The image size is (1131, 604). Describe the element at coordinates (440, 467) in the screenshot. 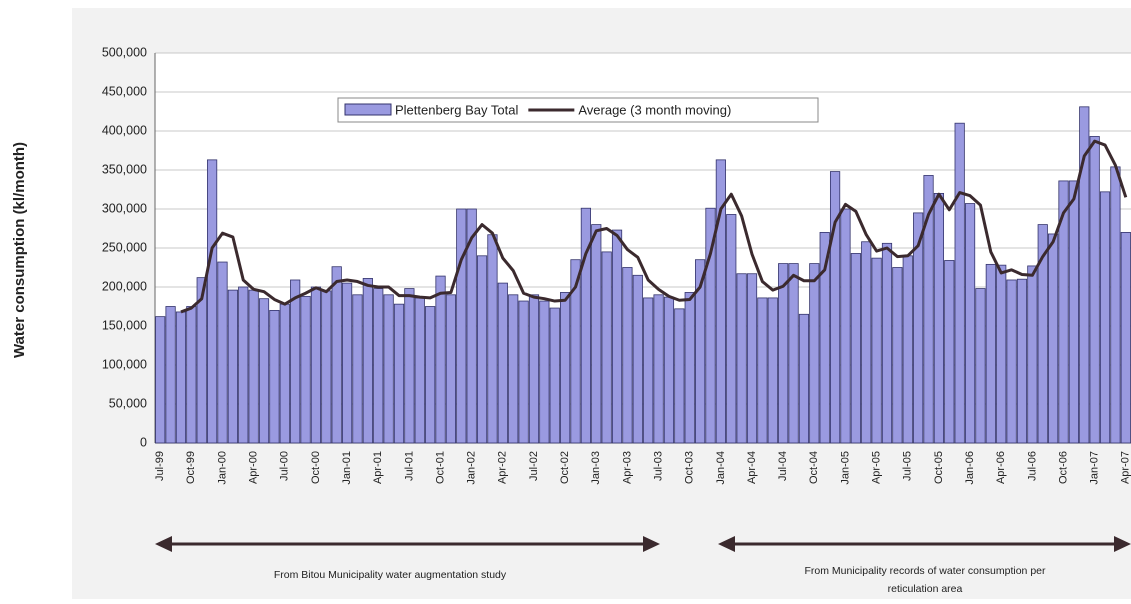

I see `x-tick-label: Oct-01` at that location.